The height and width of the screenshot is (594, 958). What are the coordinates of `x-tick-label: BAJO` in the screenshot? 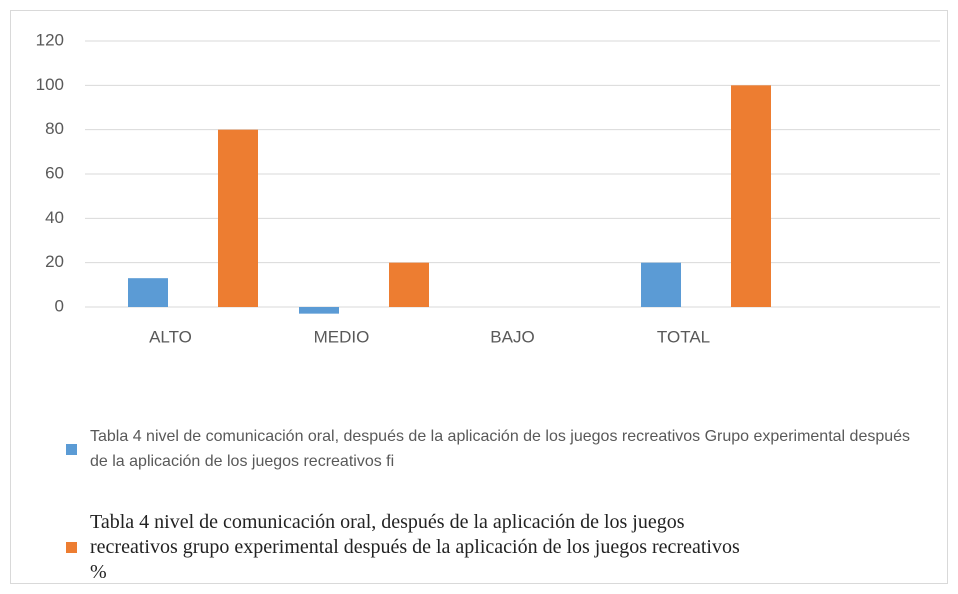 It's located at (512, 336).